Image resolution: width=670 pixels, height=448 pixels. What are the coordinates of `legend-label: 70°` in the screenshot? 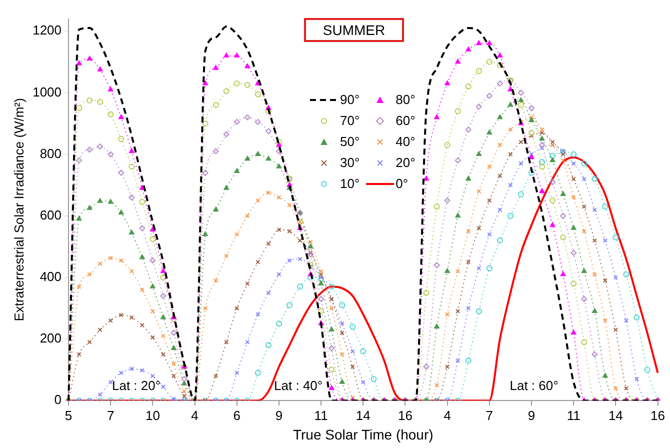 It's located at (350, 120).